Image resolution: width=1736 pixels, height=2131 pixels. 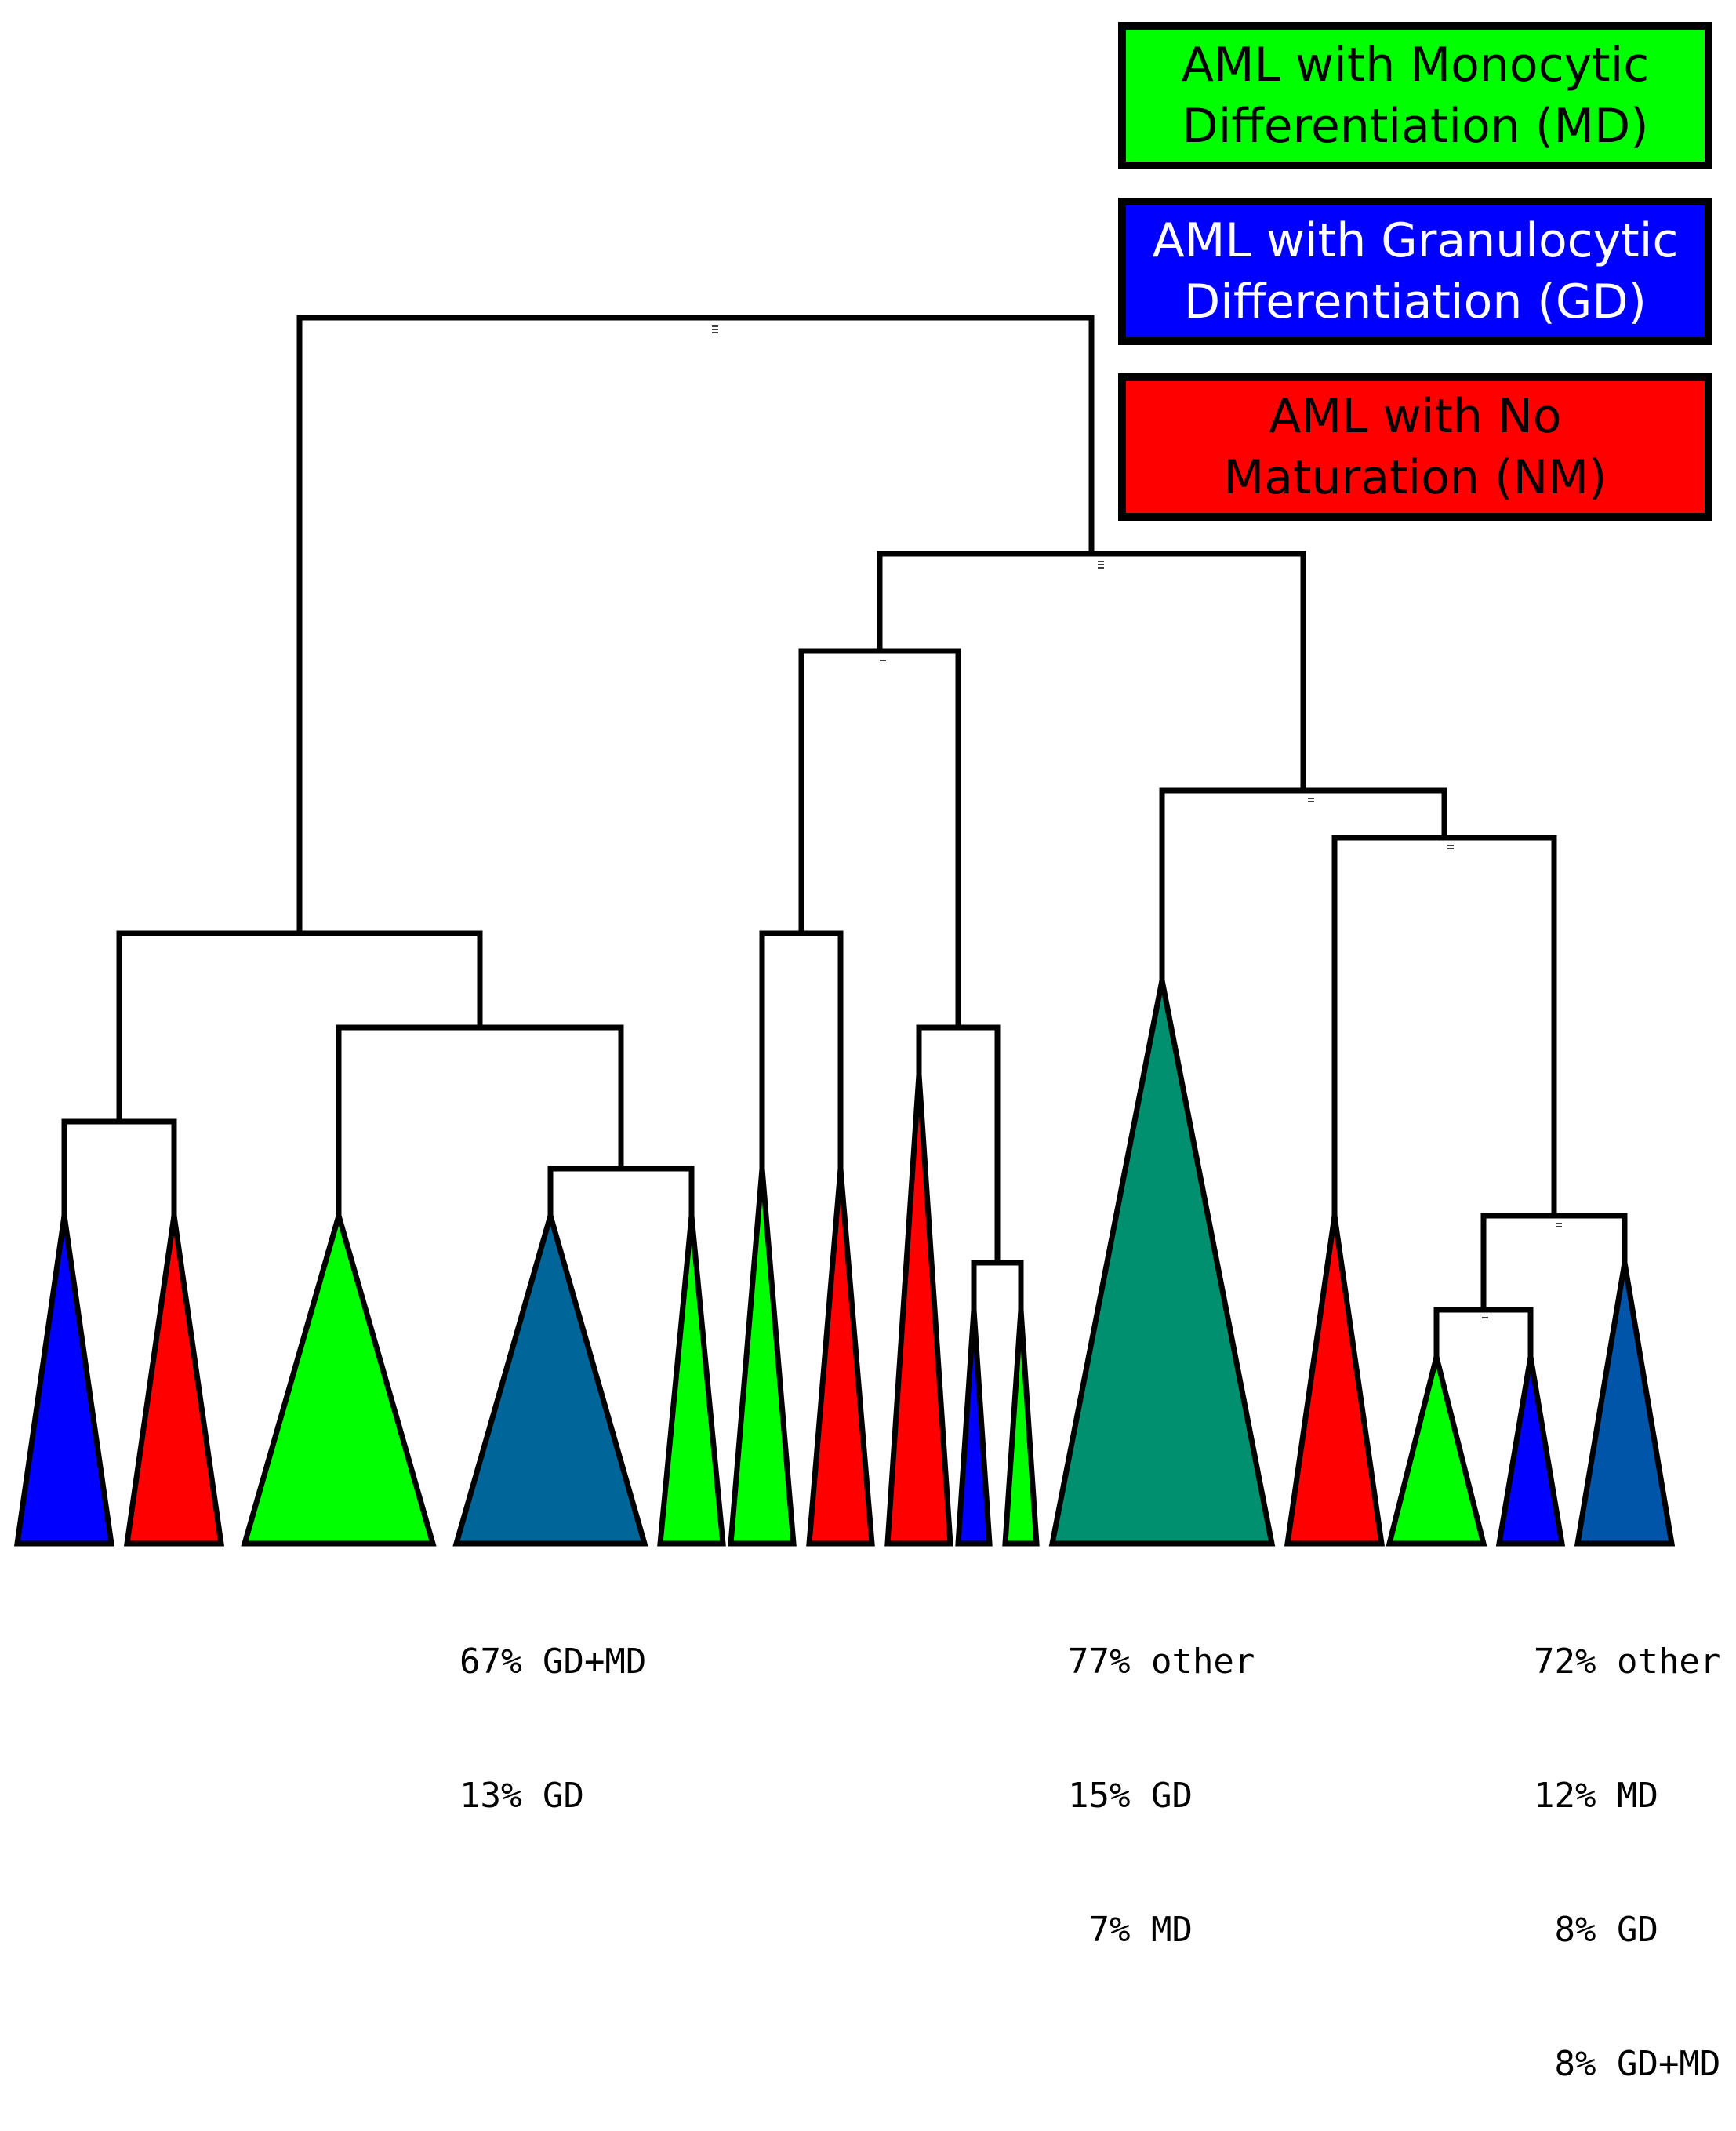 I want to click on annotation-line: 8% GD+MD, so click(x=1627, y=2064).